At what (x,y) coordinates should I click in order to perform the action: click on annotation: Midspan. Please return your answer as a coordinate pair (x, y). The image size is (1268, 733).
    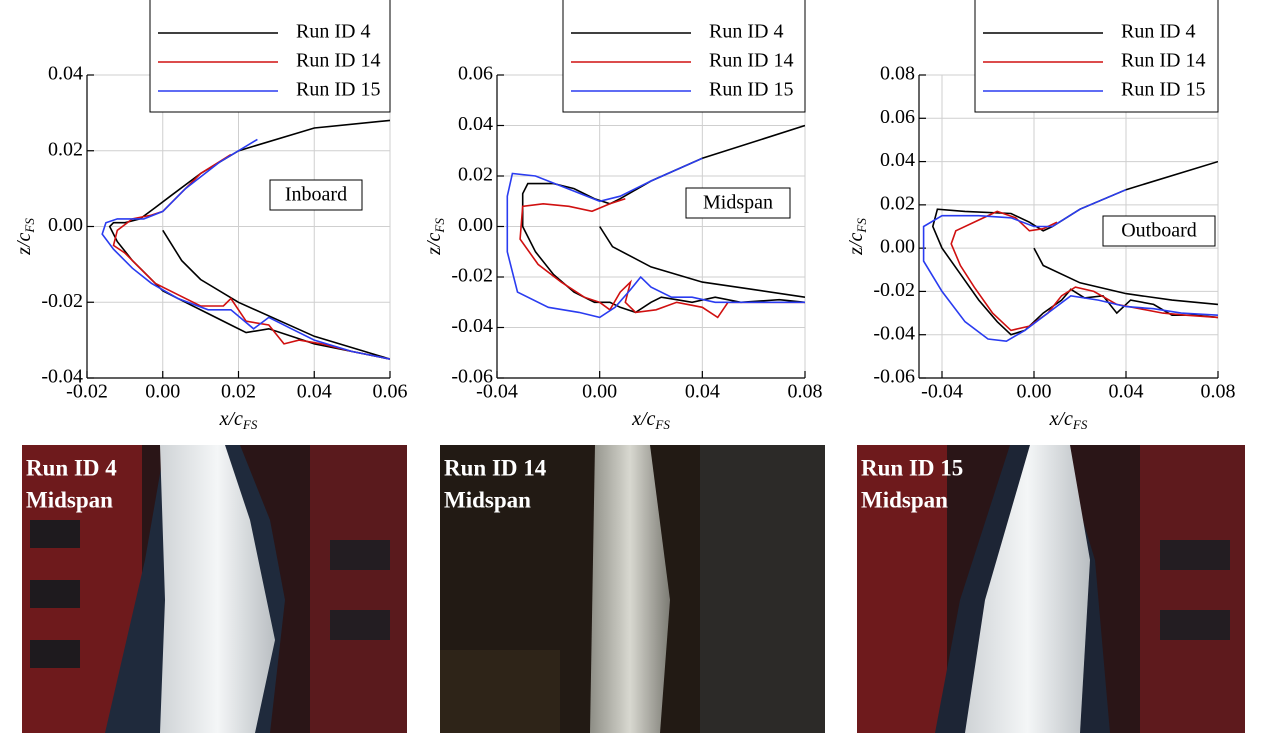
    Looking at the image, I should click on (738, 203).